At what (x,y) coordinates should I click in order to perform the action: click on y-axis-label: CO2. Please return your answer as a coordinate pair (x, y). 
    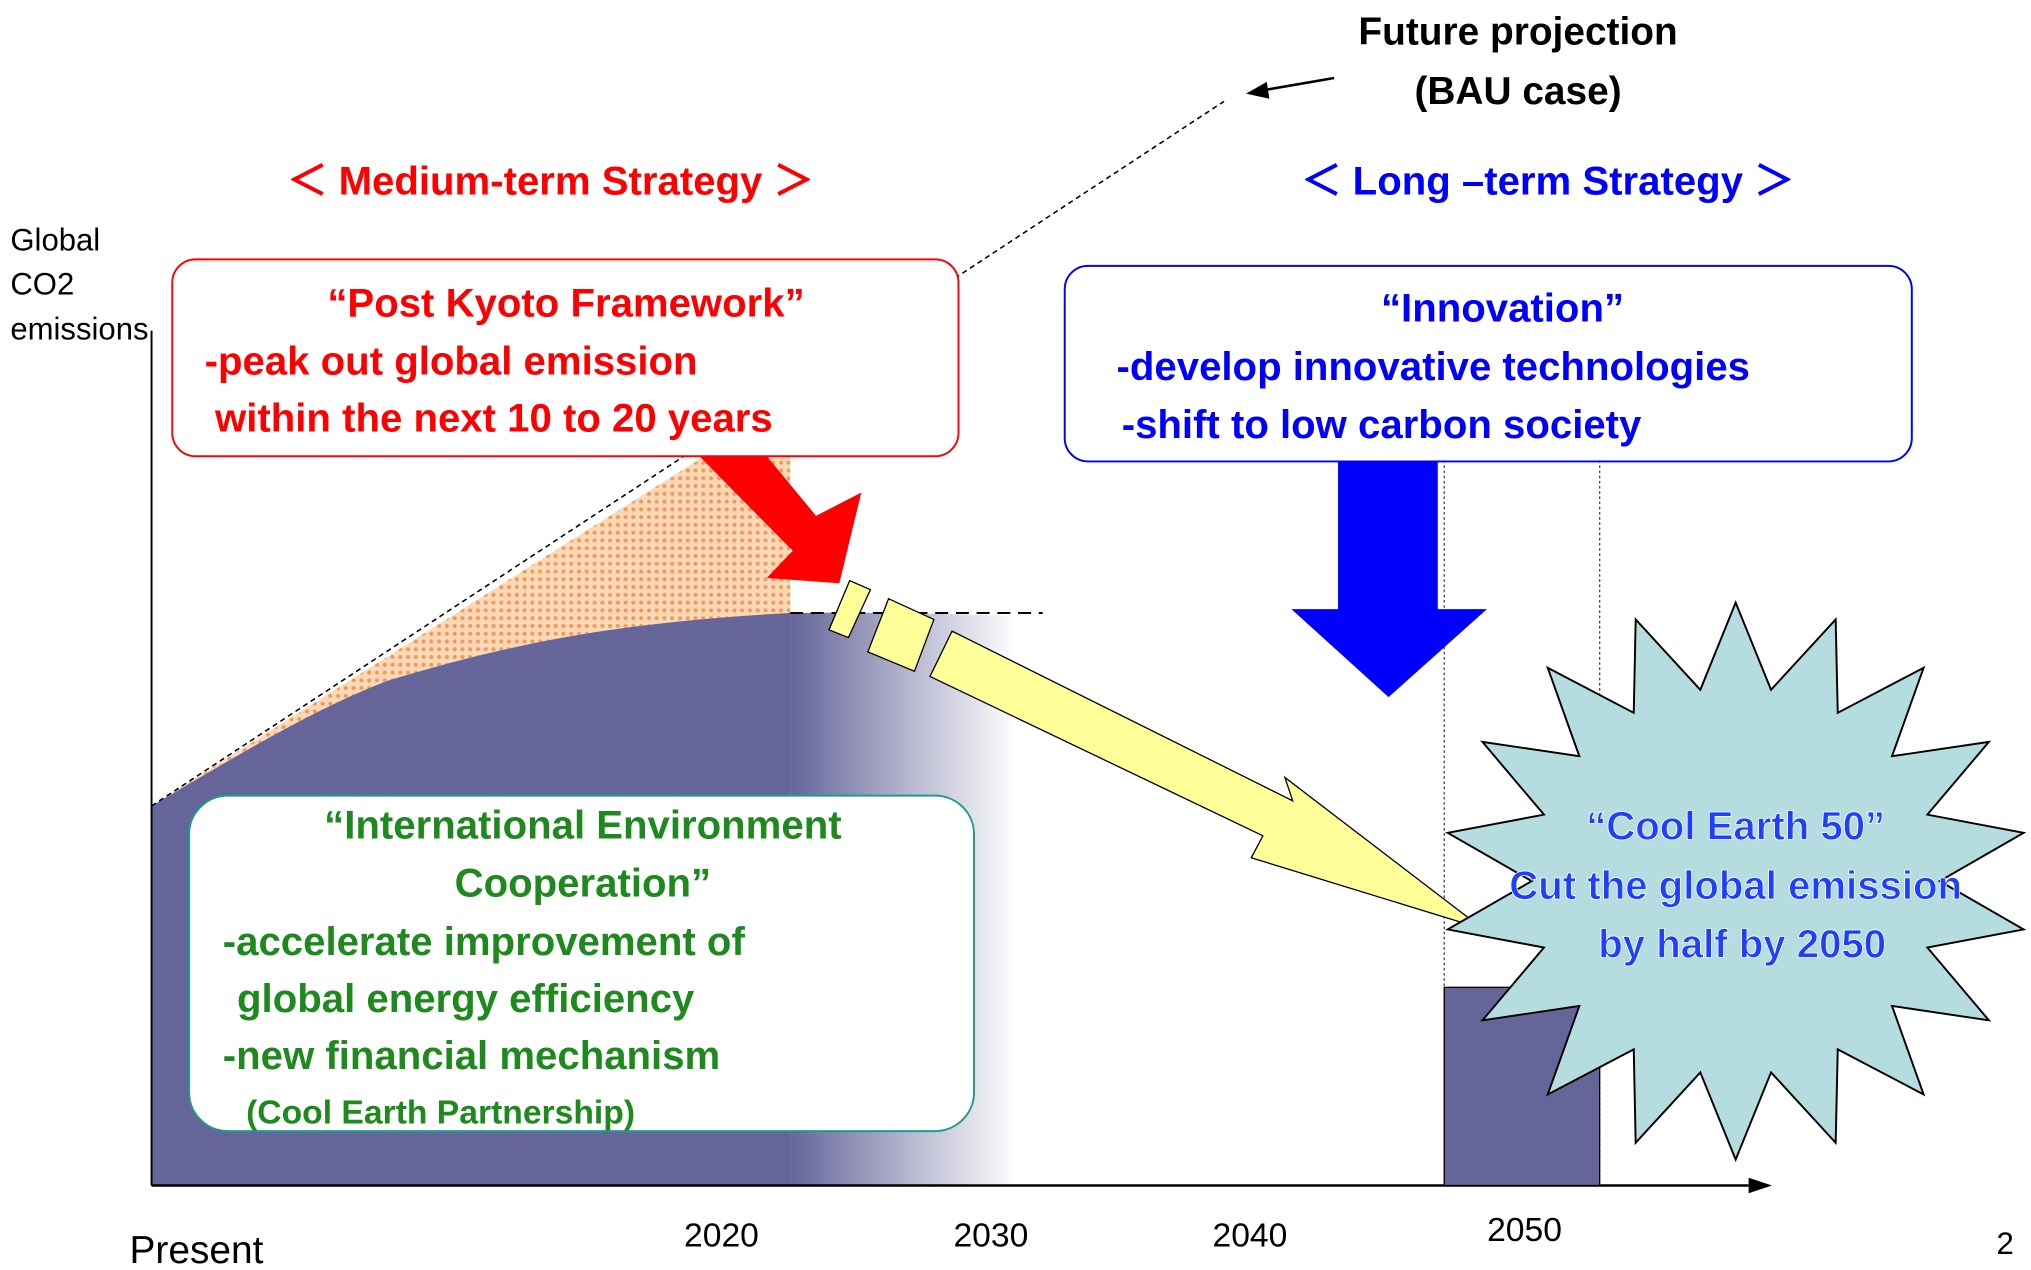
    Looking at the image, I should click on (42, 283).